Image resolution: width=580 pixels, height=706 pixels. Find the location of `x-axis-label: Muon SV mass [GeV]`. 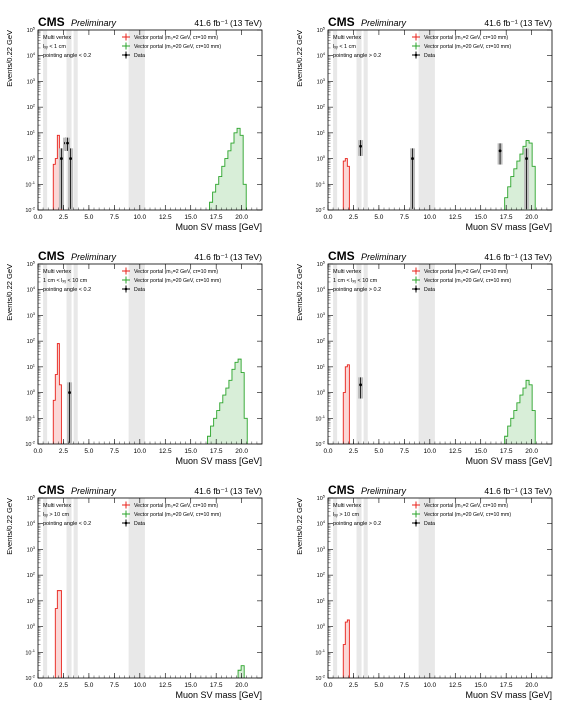

x-axis-label: Muon SV mass [GeV] is located at coordinates (218, 695).